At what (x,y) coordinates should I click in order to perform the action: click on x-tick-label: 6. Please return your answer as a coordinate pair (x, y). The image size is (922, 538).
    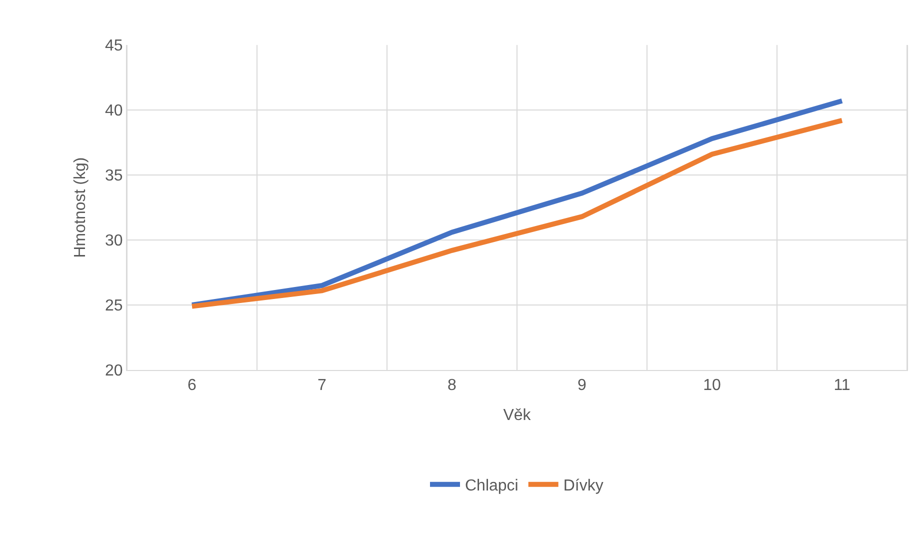
    Looking at the image, I should click on (192, 385).